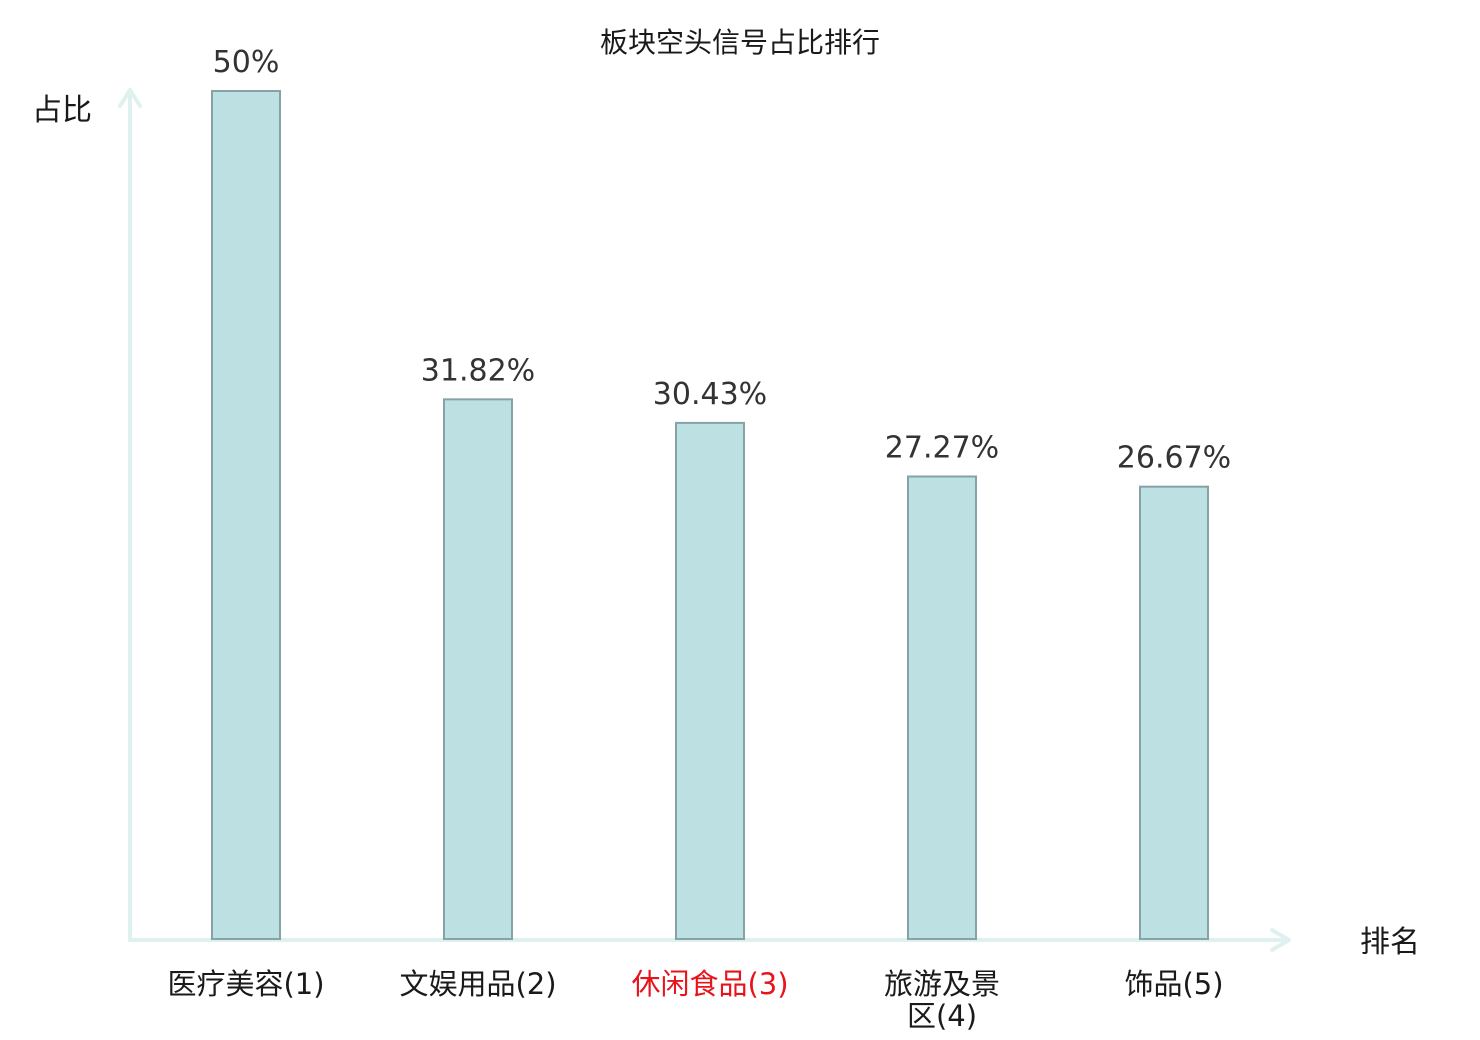  I want to click on value-label-1: 50%, so click(246, 62).